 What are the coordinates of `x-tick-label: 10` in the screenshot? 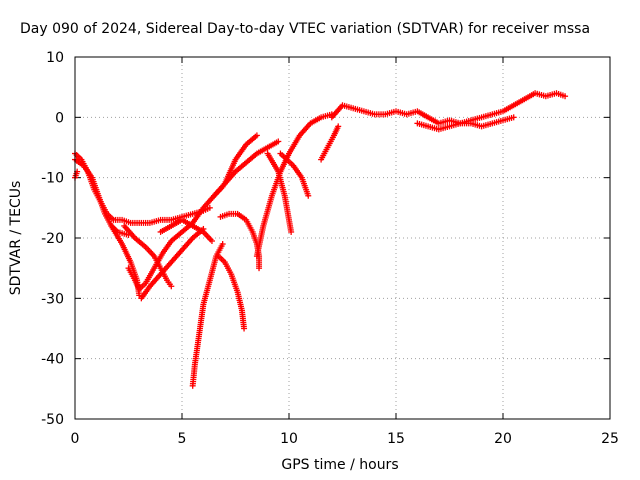 It's located at (289, 439).